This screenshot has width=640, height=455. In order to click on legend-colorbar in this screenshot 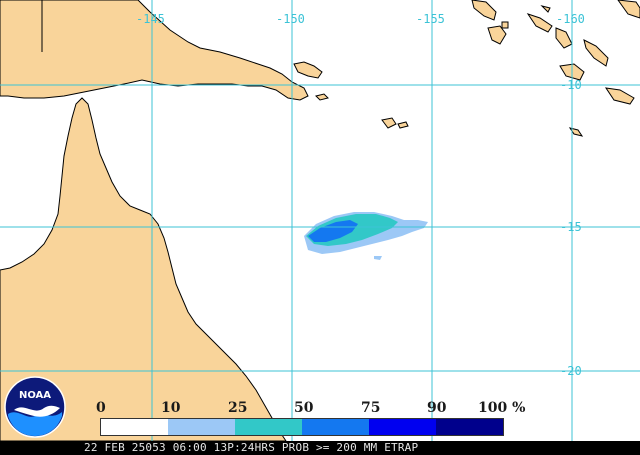, I will do `click(302, 427)`.